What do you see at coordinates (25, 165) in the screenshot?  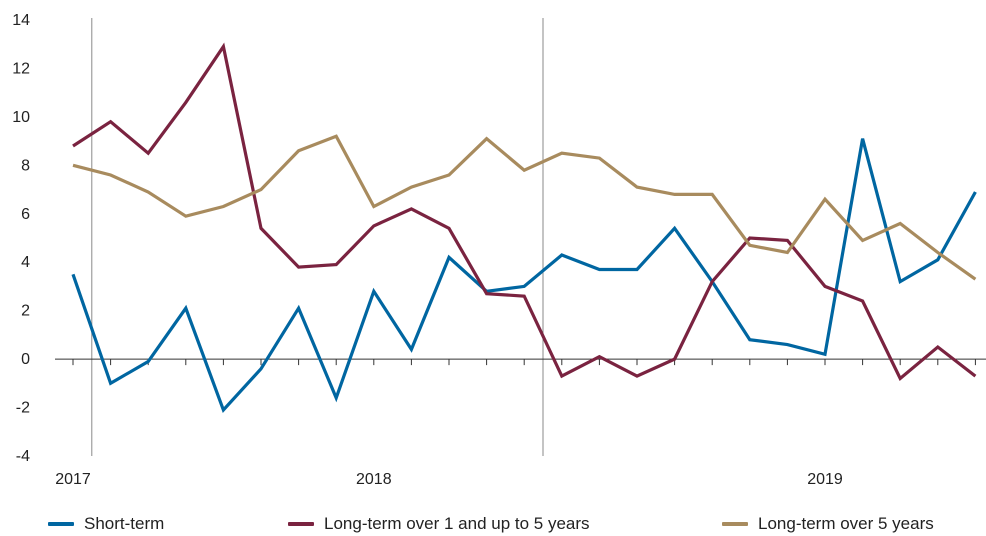 I see `y-tick-label-6: 8` at bounding box center [25, 165].